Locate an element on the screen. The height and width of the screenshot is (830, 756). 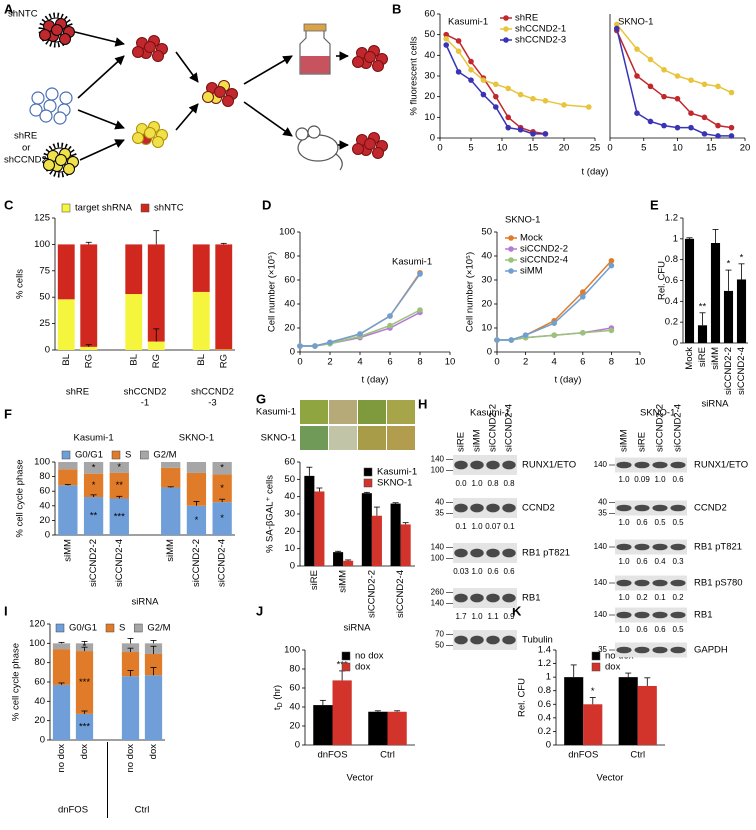
y-tick-label: 0.2 is located at coordinates (544, 731).